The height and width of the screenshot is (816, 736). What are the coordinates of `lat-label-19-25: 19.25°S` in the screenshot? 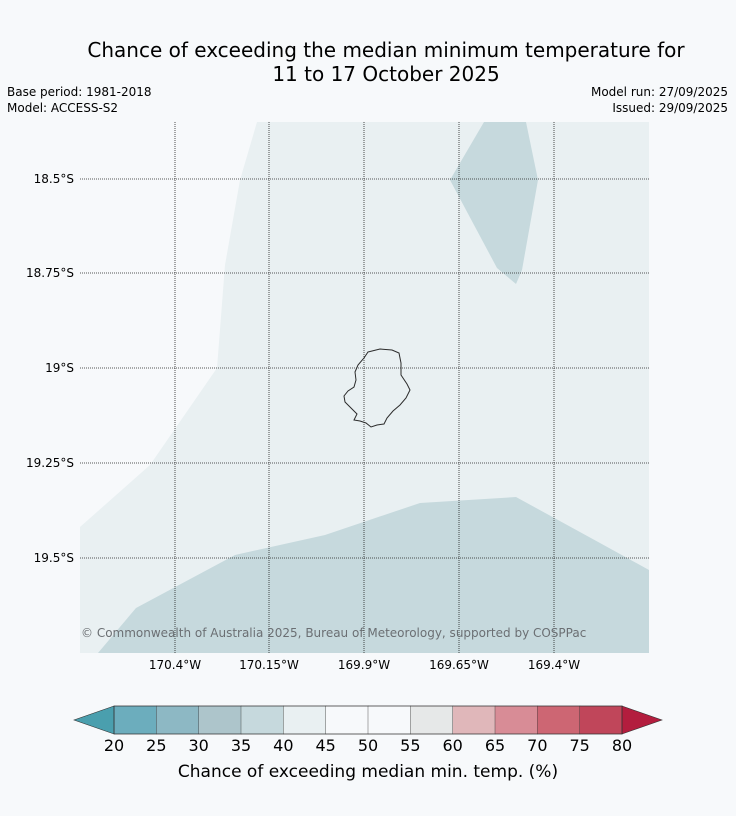 It's located at (50, 463).